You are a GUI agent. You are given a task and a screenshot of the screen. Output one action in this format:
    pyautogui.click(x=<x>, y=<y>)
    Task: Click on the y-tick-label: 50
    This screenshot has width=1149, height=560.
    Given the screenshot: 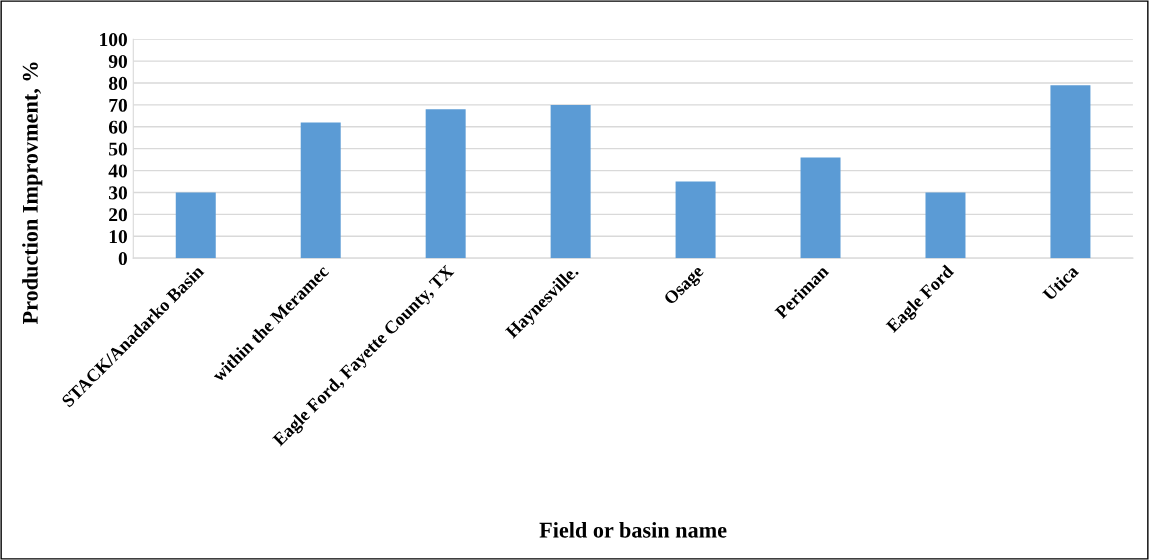 What is the action you would take?
    pyautogui.click(x=118, y=149)
    